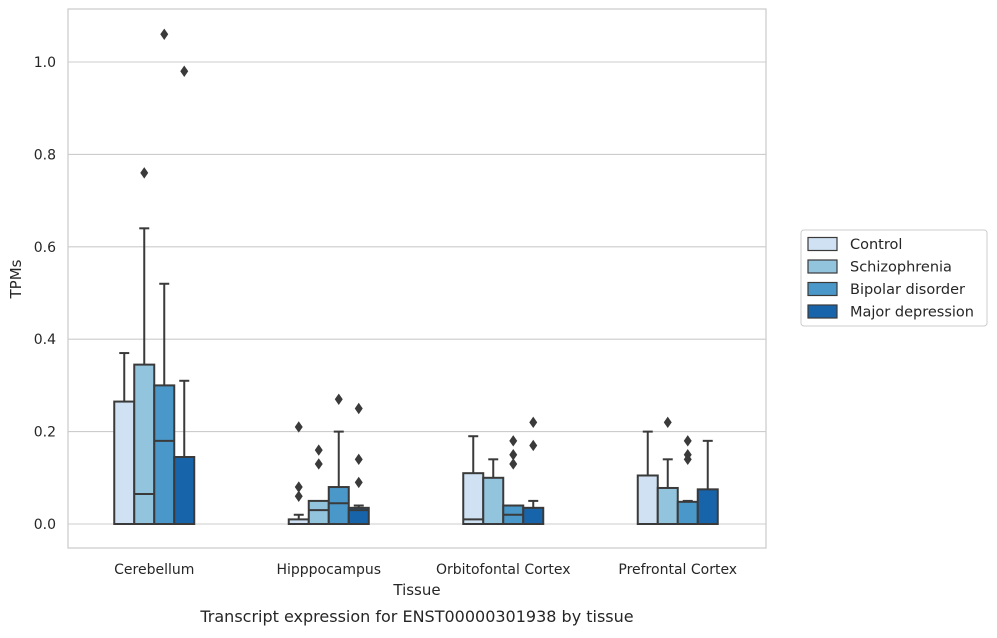 The image size is (997, 638). I want to click on y-tick-label: 0.8, so click(45, 155).